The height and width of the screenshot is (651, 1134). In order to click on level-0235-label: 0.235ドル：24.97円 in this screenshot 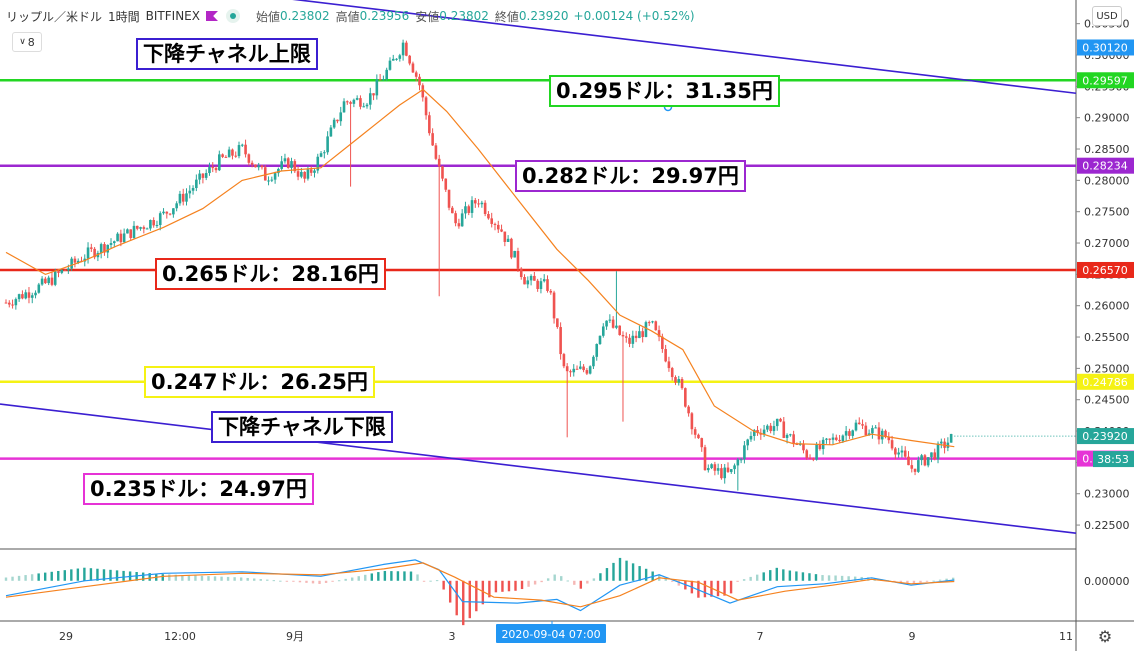, I will do `click(198, 489)`.